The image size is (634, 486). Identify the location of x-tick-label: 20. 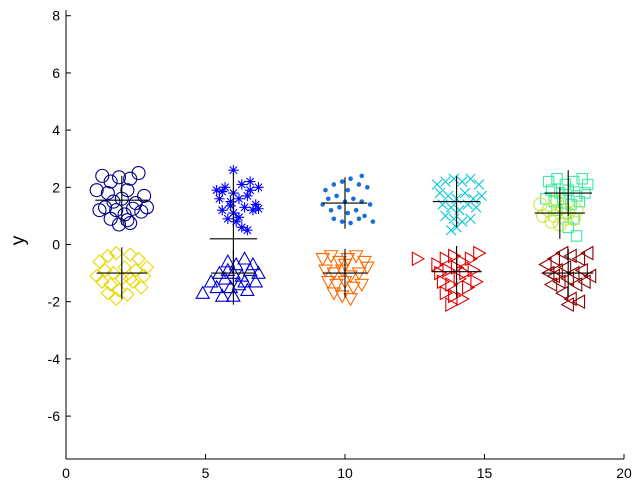
(624, 473).